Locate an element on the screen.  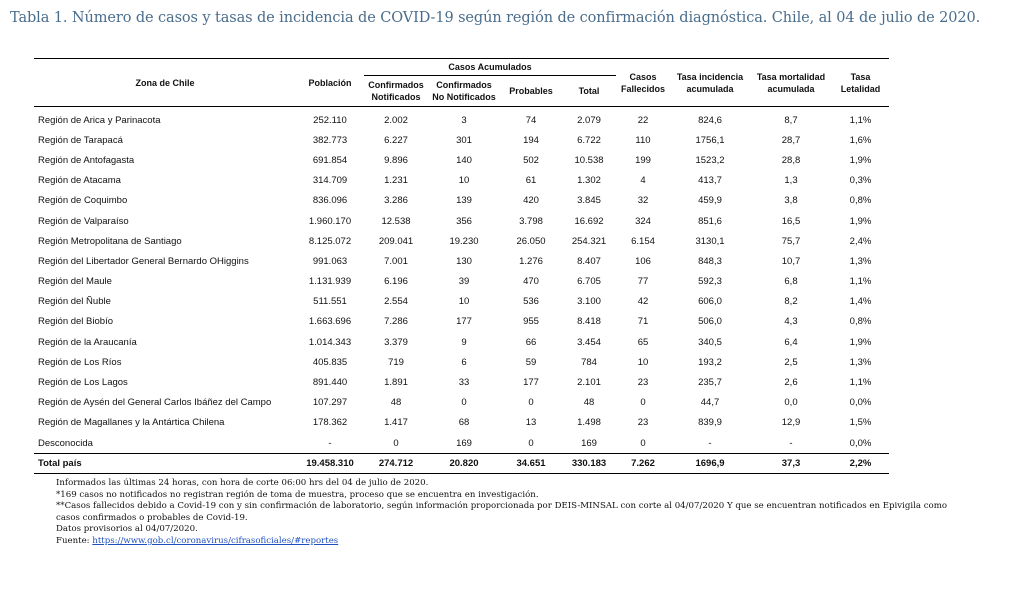
cell-fallecidos: 106 is located at coordinates (643, 261).